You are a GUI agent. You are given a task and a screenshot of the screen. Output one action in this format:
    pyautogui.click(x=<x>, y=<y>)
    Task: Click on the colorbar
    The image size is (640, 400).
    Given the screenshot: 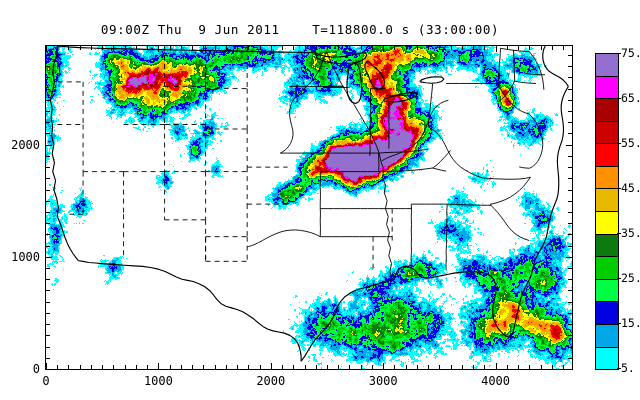 What is the action you would take?
    pyautogui.click(x=607, y=211)
    